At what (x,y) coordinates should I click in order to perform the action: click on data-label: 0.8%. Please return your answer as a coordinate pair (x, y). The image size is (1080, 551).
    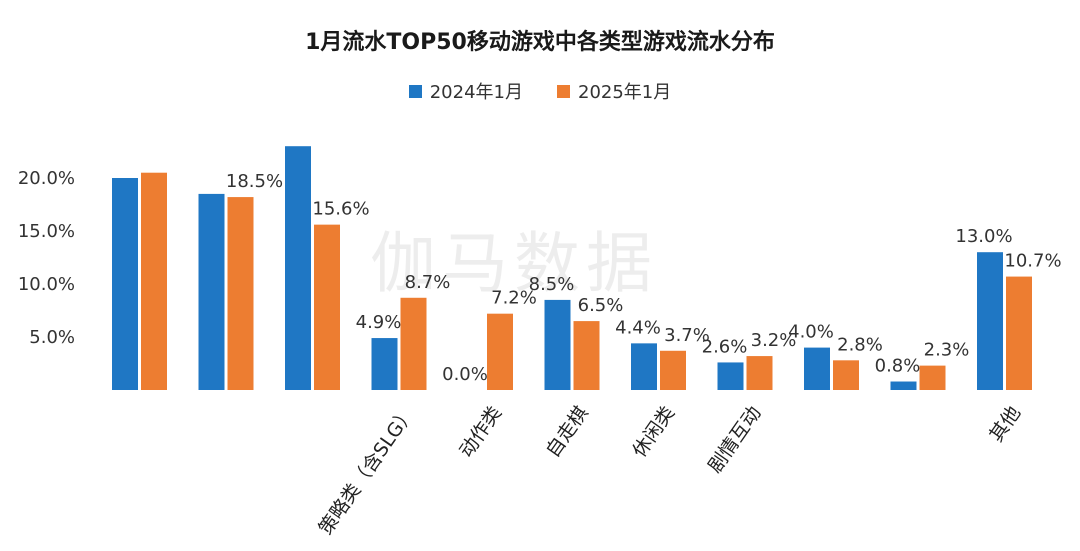
    Looking at the image, I should click on (898, 366).